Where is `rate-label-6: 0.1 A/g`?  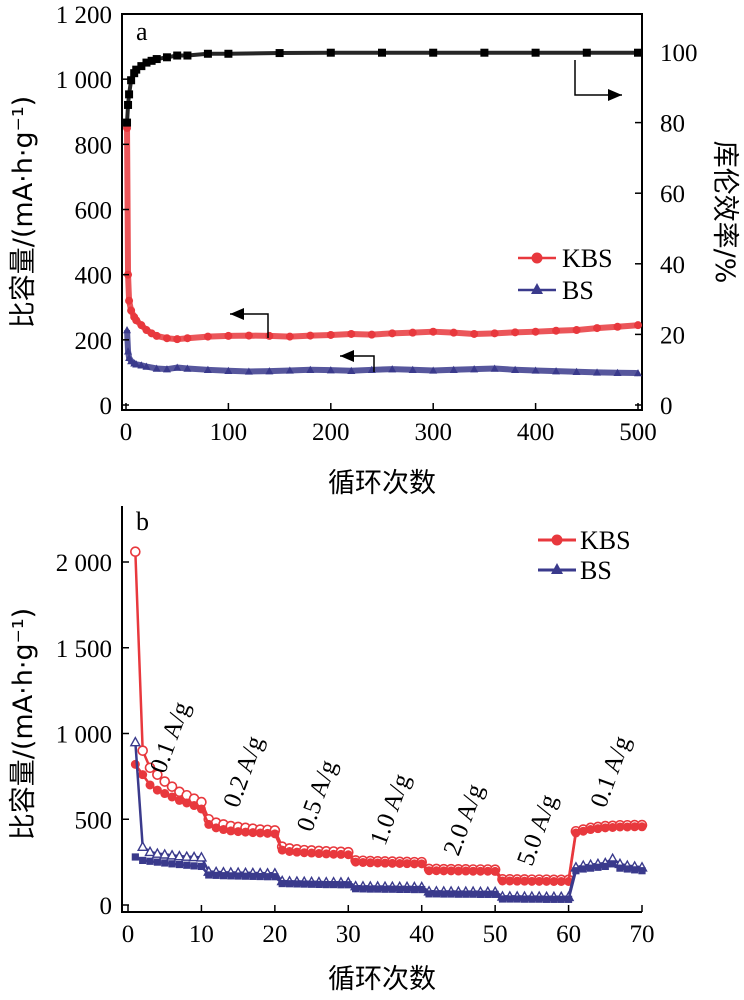
rate-label-6: 0.1 A/g is located at coordinates (611, 771).